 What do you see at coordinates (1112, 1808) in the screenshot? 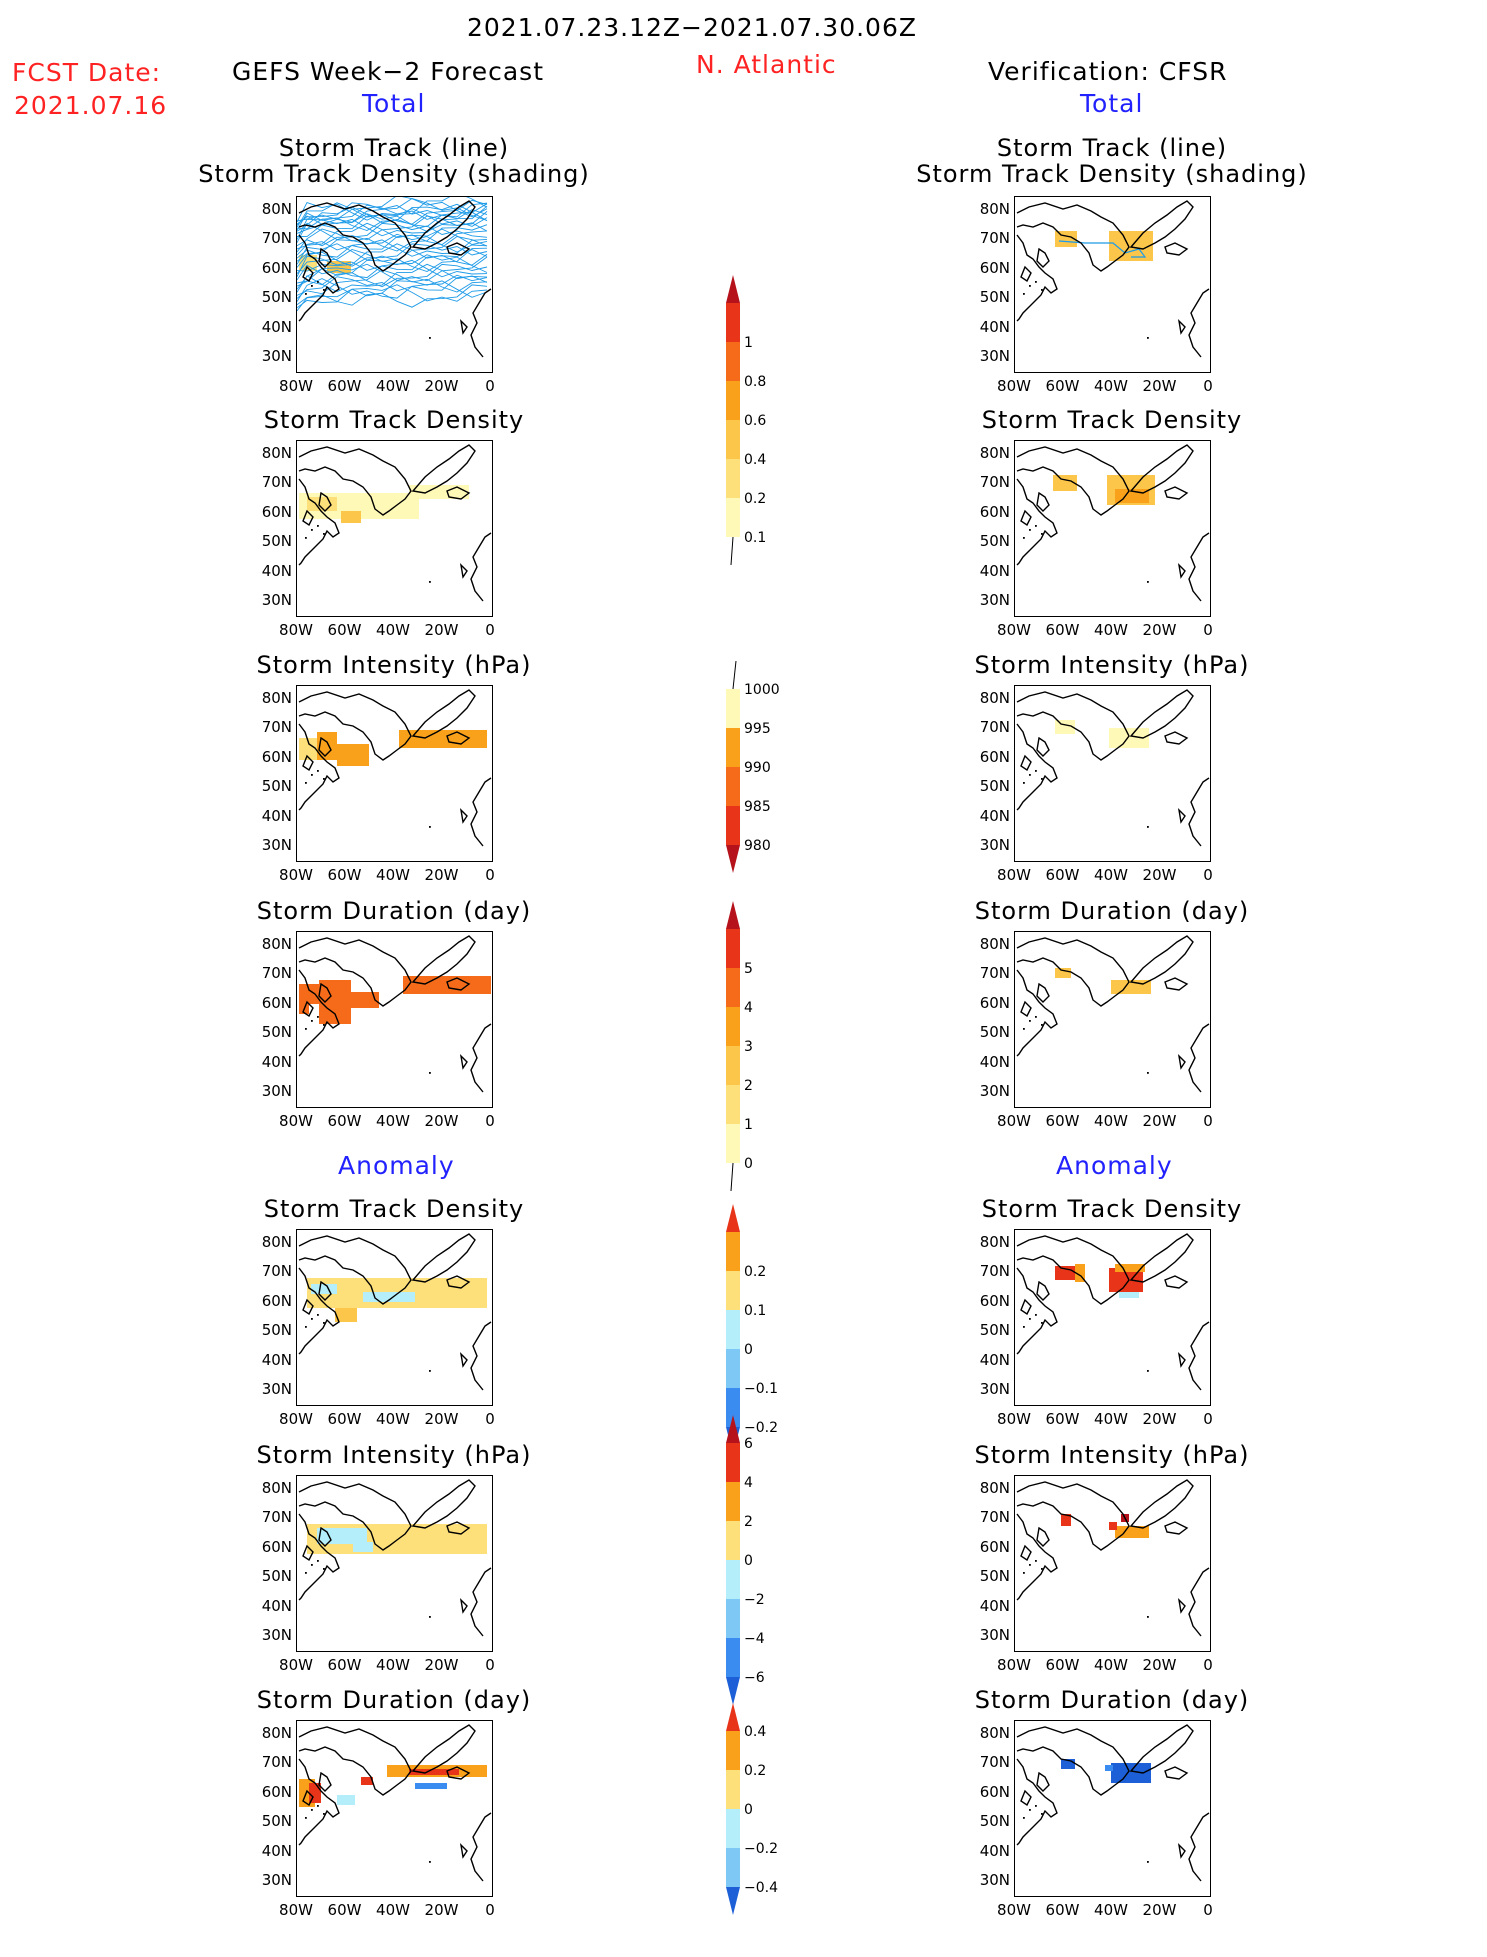
I see `cfsr-anom-duration-map` at bounding box center [1112, 1808].